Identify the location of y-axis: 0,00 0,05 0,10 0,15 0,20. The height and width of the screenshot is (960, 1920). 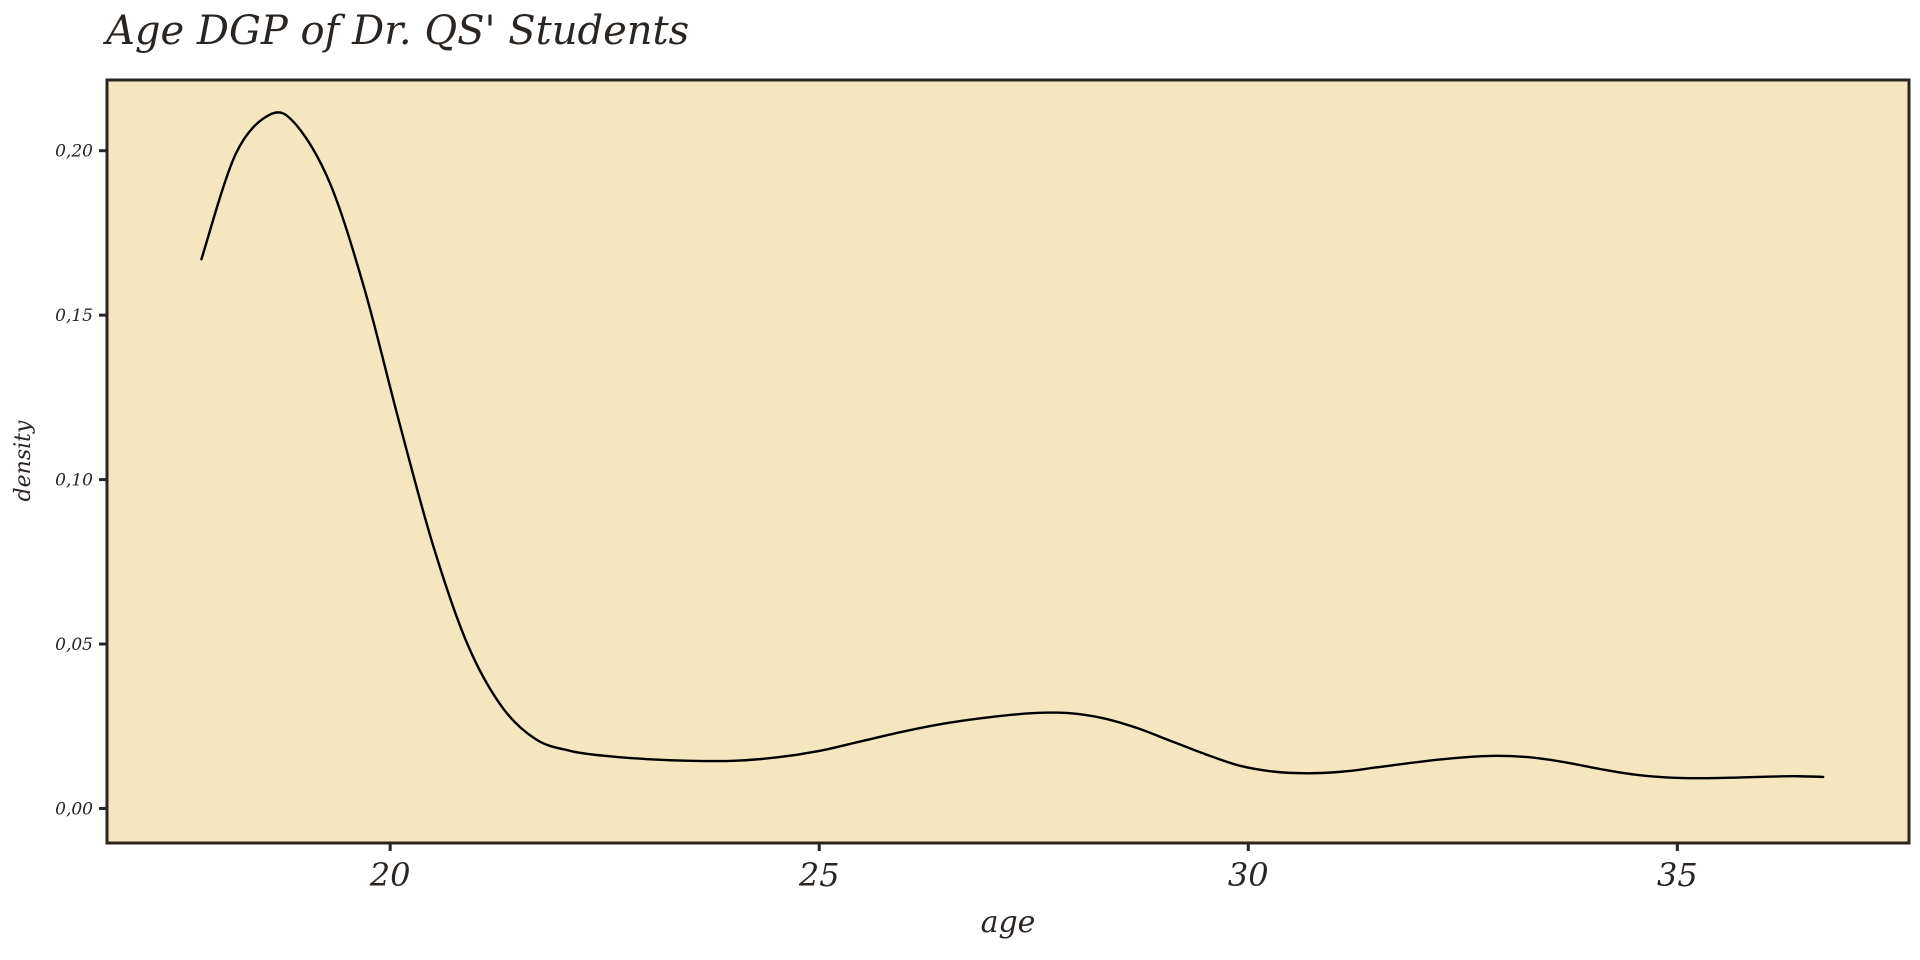
(81, 480).